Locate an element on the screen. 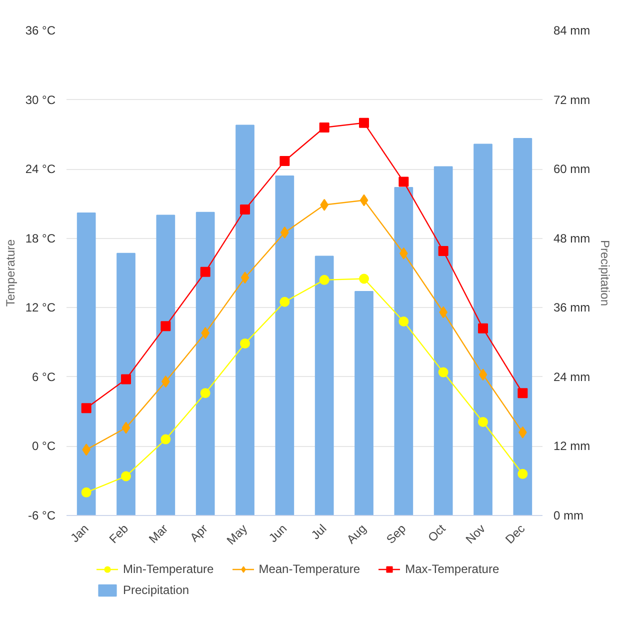 The height and width of the screenshot is (632, 625). y-tick-label: 30 °C is located at coordinates (40, 99).